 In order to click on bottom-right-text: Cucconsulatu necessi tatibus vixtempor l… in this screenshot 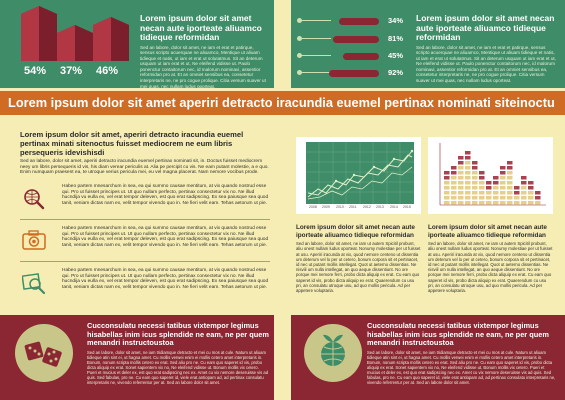, I will do `click(462, 353)`.